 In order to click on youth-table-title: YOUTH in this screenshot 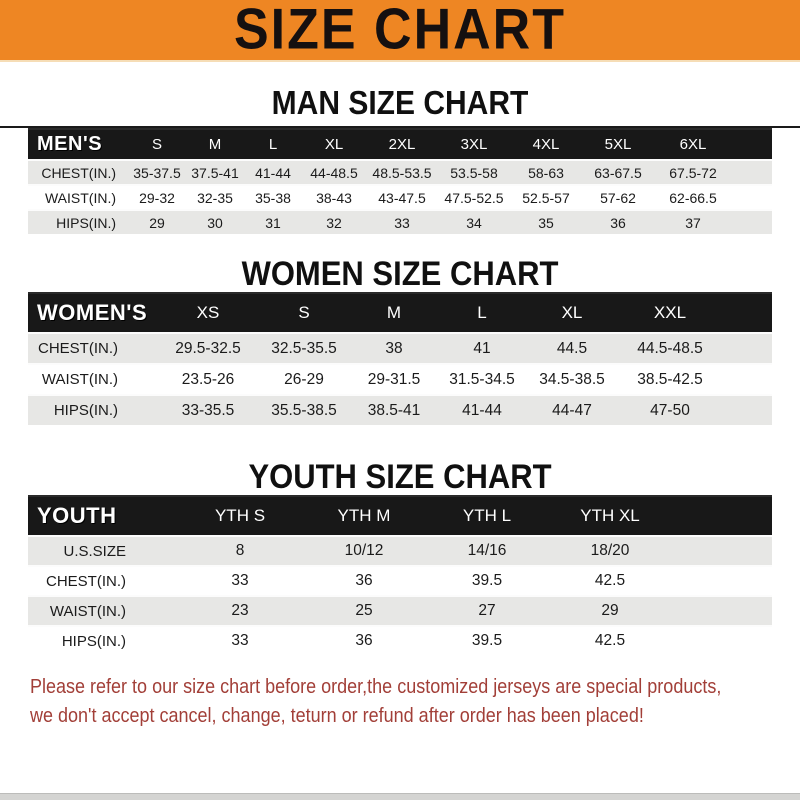, I will do `click(103, 515)`.